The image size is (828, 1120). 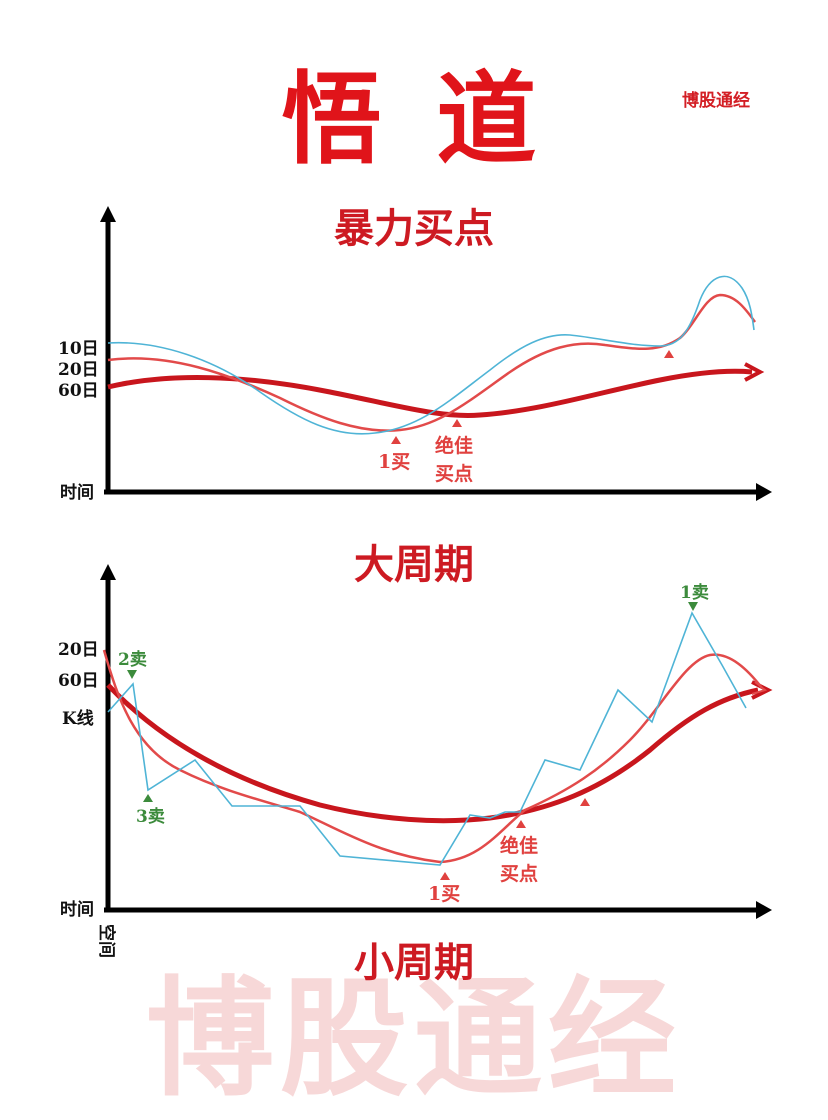 What do you see at coordinates (78, 391) in the screenshot?
I see `top-label-ma60: 60日` at bounding box center [78, 391].